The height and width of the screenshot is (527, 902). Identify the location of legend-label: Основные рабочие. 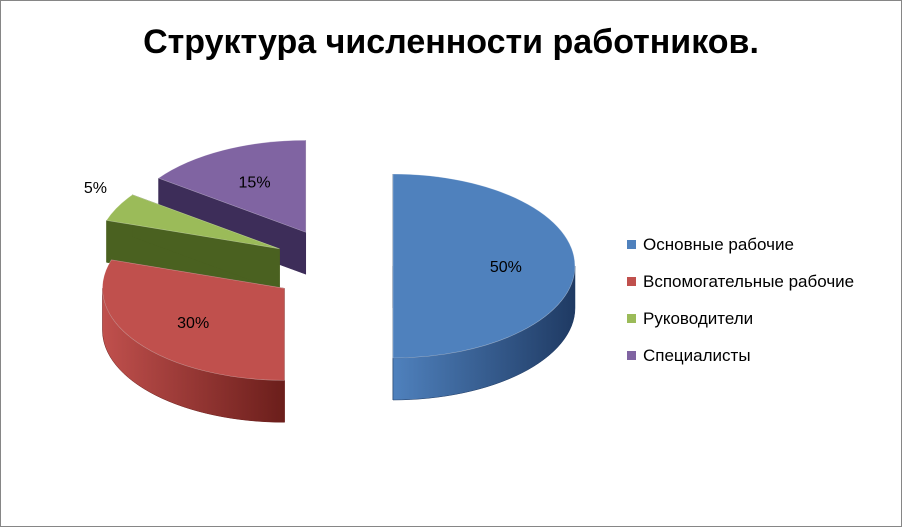
(718, 244).